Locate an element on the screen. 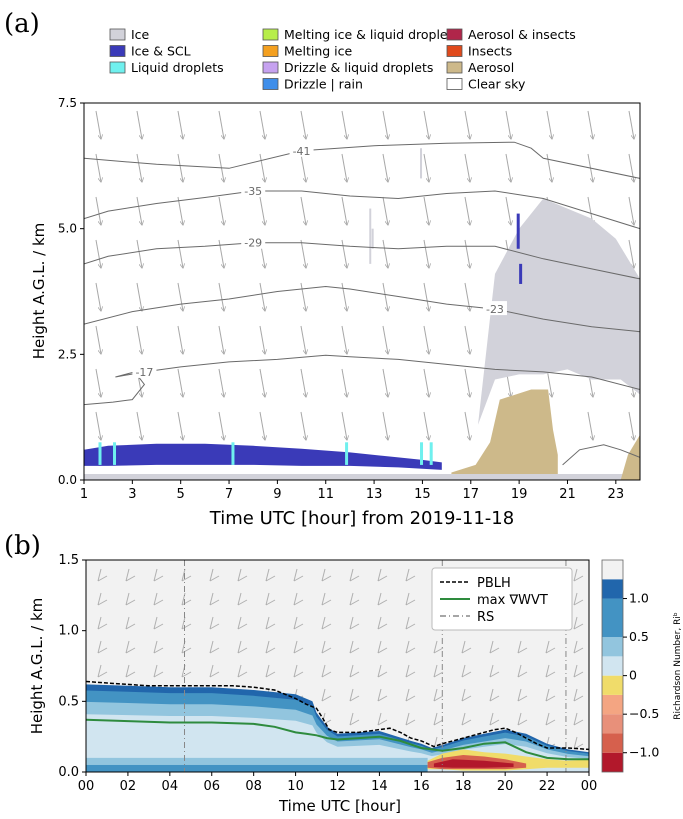 This screenshot has width=683, height=819. contour-label: -41 is located at coordinates (302, 151).